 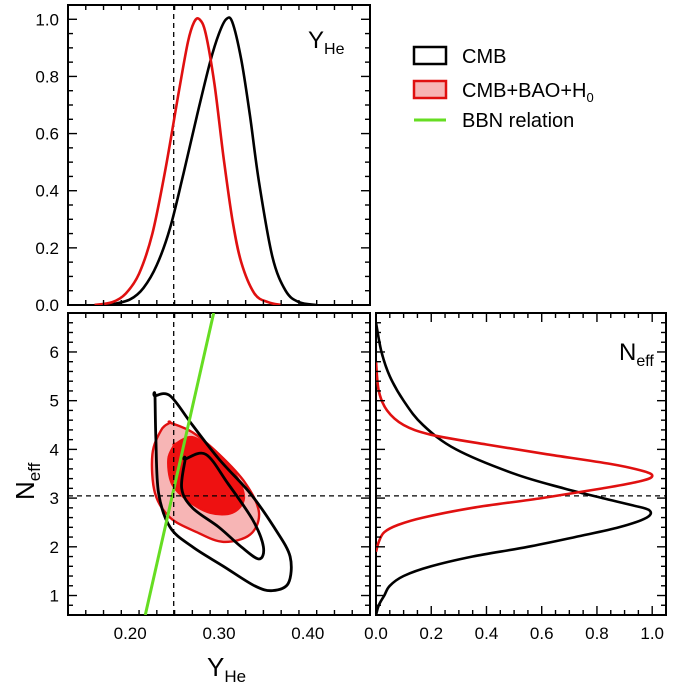 I want to click on yhe-tick-label: 0.30, so click(x=218, y=633).